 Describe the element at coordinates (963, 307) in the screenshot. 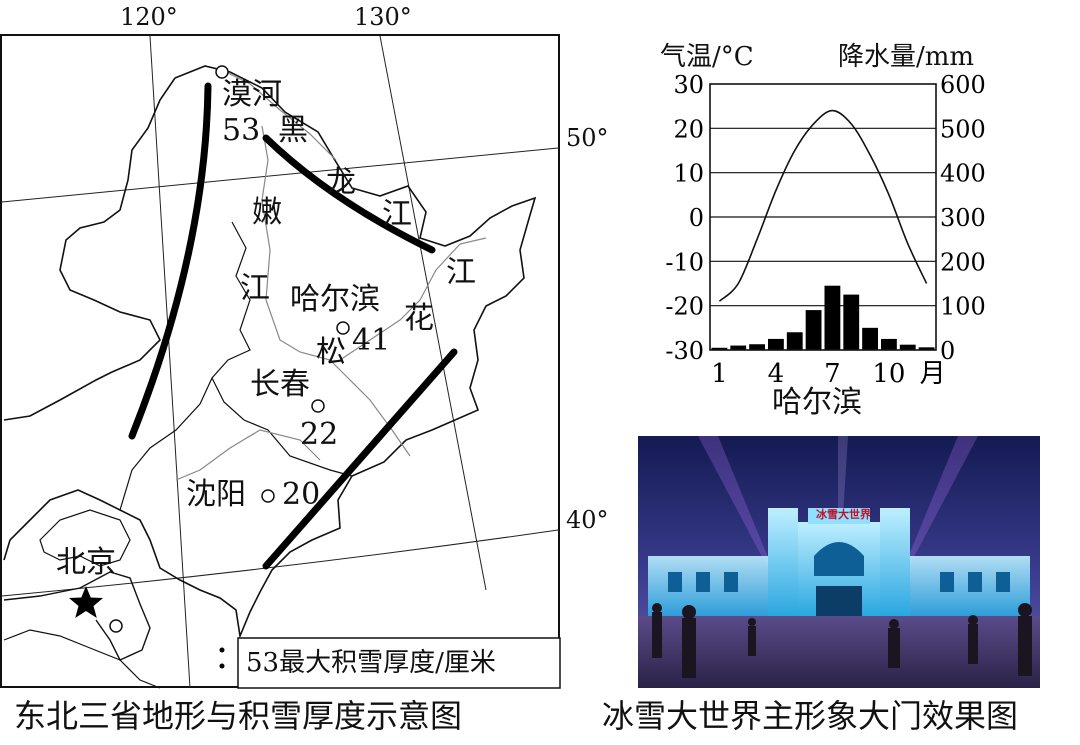

I see `right-tick-label: 100` at that location.